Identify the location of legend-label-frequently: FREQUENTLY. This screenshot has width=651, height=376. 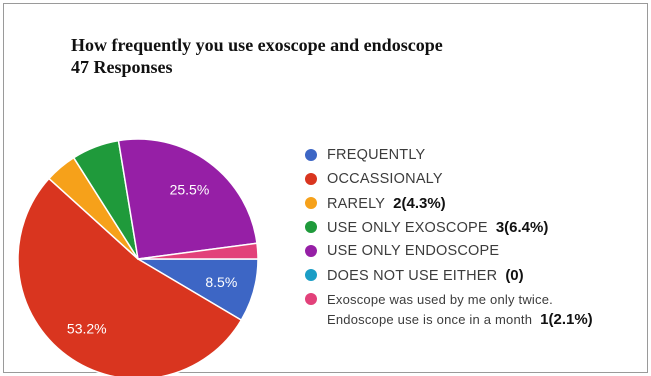
(376, 155).